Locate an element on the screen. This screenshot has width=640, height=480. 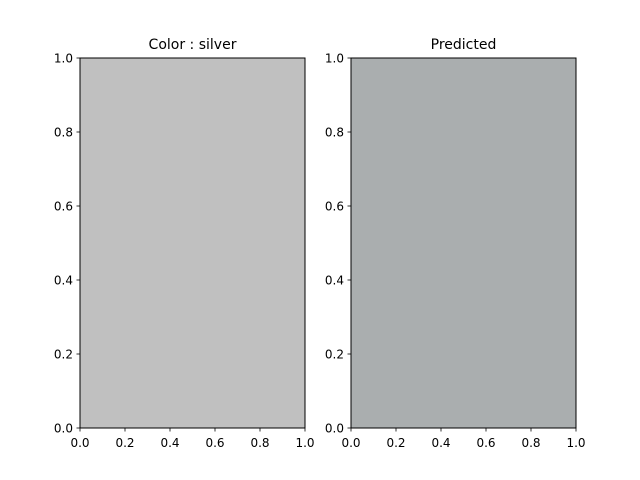
panel-left-y-tick-label: 0.4 is located at coordinates (63, 281).